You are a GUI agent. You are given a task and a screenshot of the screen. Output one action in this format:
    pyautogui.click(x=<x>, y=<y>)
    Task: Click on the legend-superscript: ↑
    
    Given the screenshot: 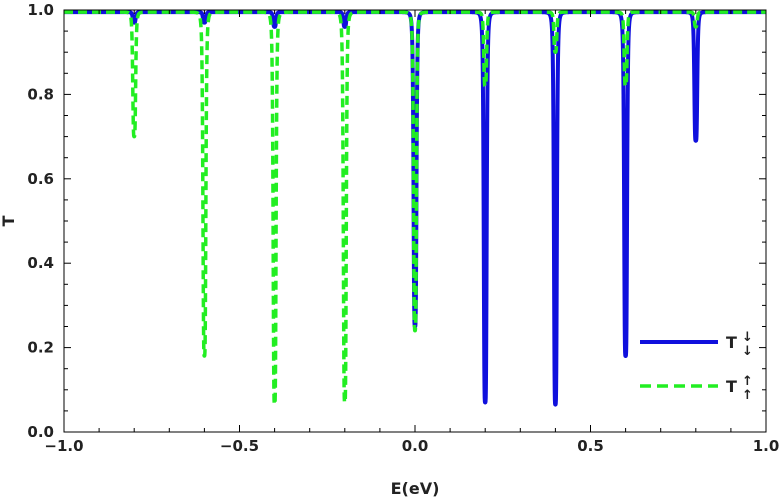 What is the action you would take?
    pyautogui.click(x=747, y=381)
    